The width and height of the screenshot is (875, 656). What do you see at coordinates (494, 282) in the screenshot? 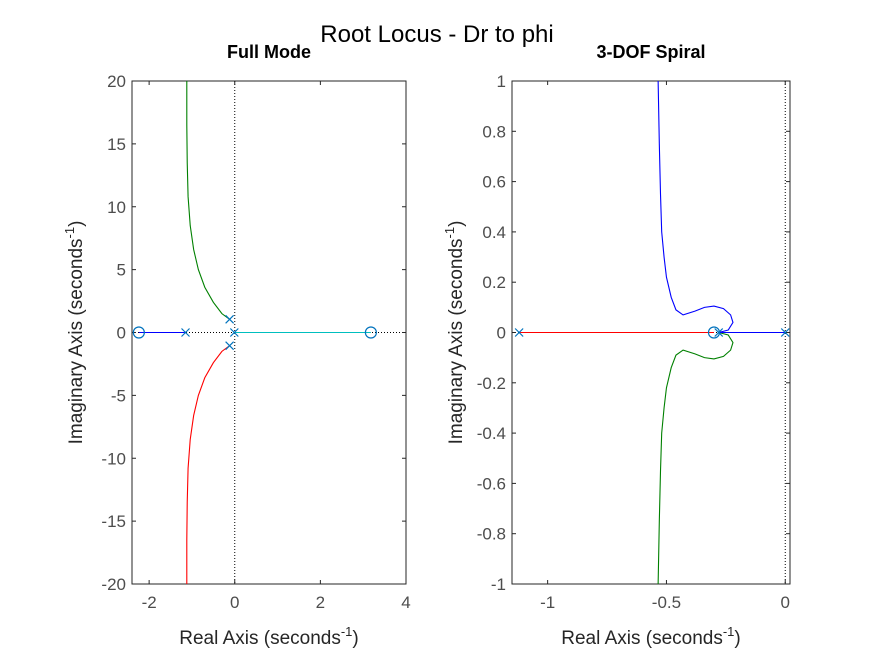
I see `y-tick-label: 0.2` at bounding box center [494, 282].